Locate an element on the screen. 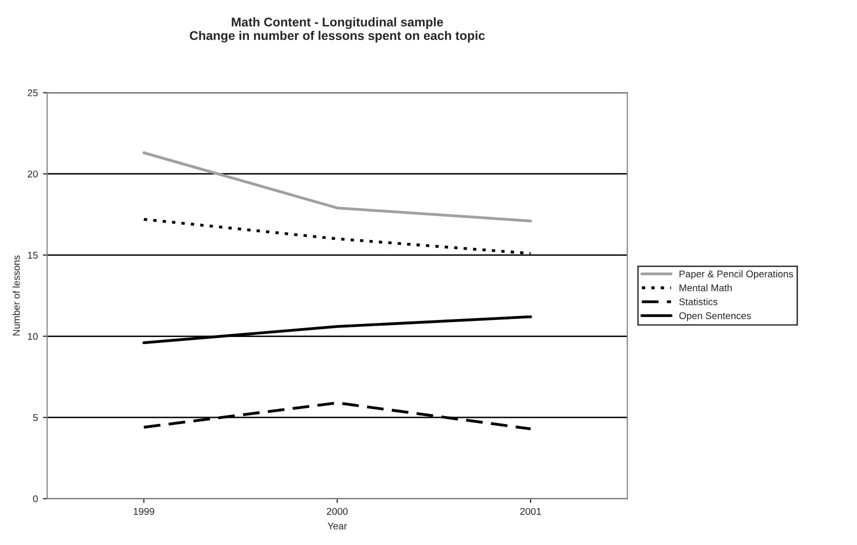  x-axis-title: Year is located at coordinates (337, 526).